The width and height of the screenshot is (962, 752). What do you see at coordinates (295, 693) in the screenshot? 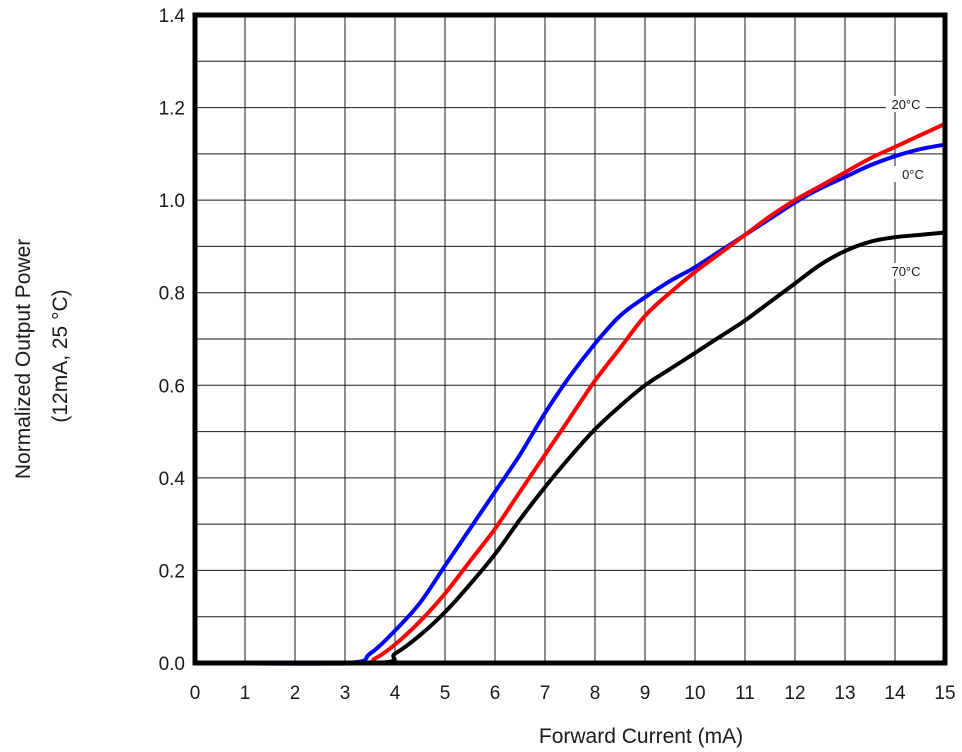
I see `x-tick-label: 2` at bounding box center [295, 693].